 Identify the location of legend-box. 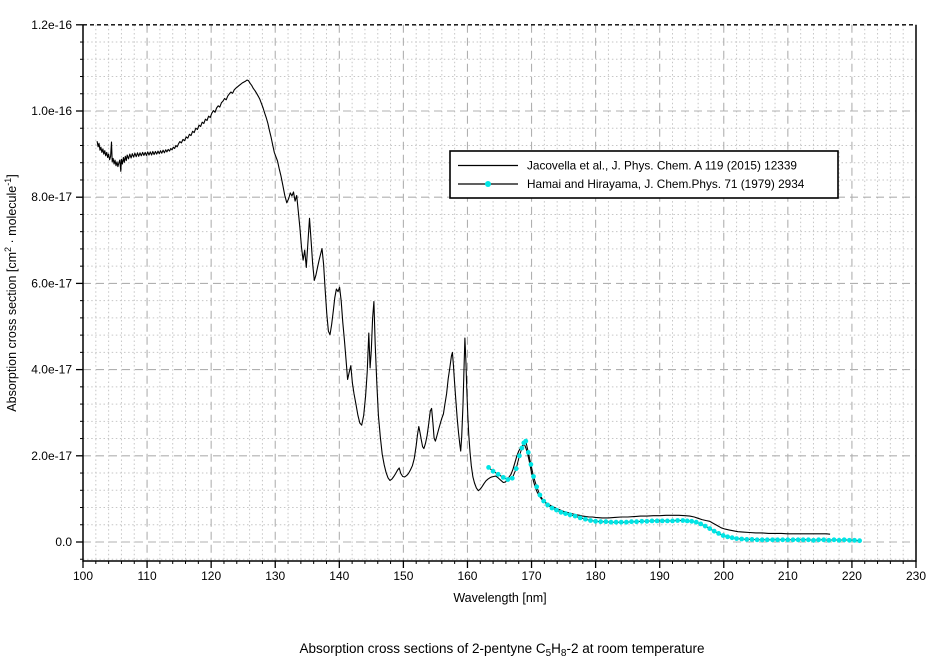
(644, 174).